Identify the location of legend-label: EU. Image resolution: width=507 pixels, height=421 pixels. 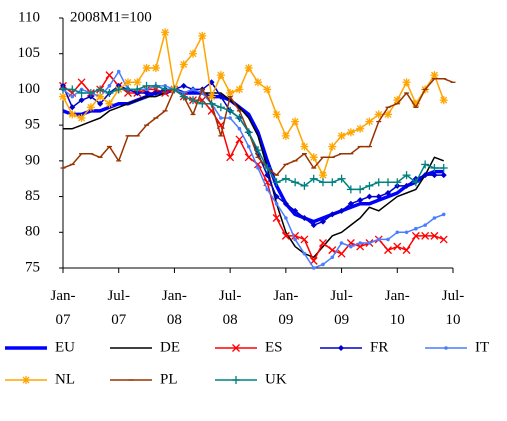
(65, 347).